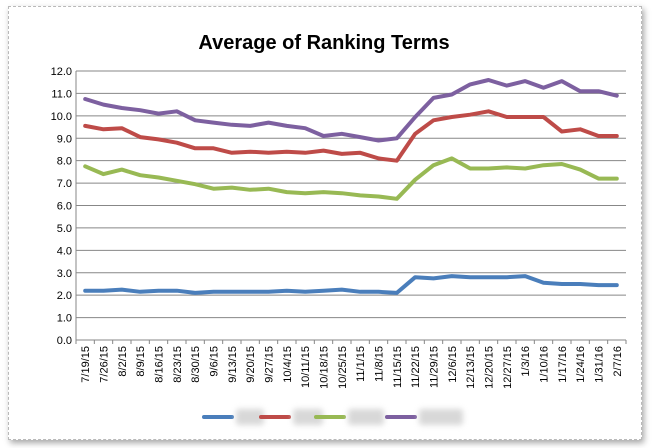 Image resolution: width=652 pixels, height=448 pixels. Describe the element at coordinates (526, 361) in the screenshot. I see `x-tick-label: 1/3/16` at that location.